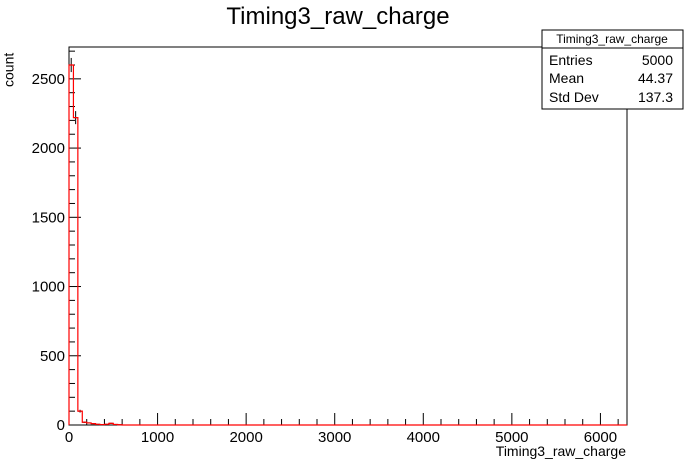 This screenshot has width=696, height=472. I want to click on x-tick-label: 3000, so click(334, 437).